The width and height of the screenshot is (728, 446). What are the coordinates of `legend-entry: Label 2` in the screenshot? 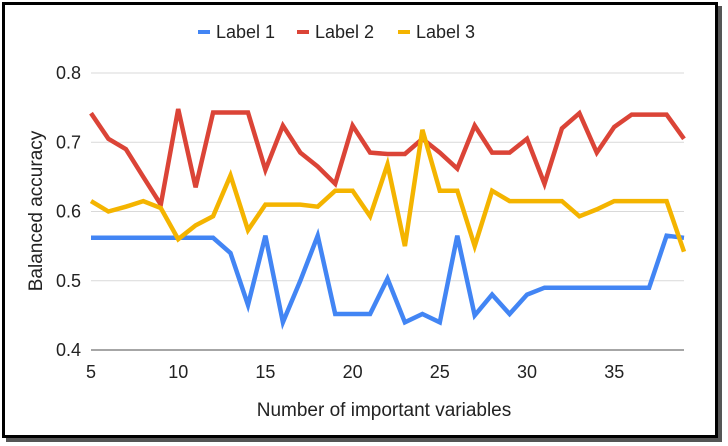 It's located at (344, 32).